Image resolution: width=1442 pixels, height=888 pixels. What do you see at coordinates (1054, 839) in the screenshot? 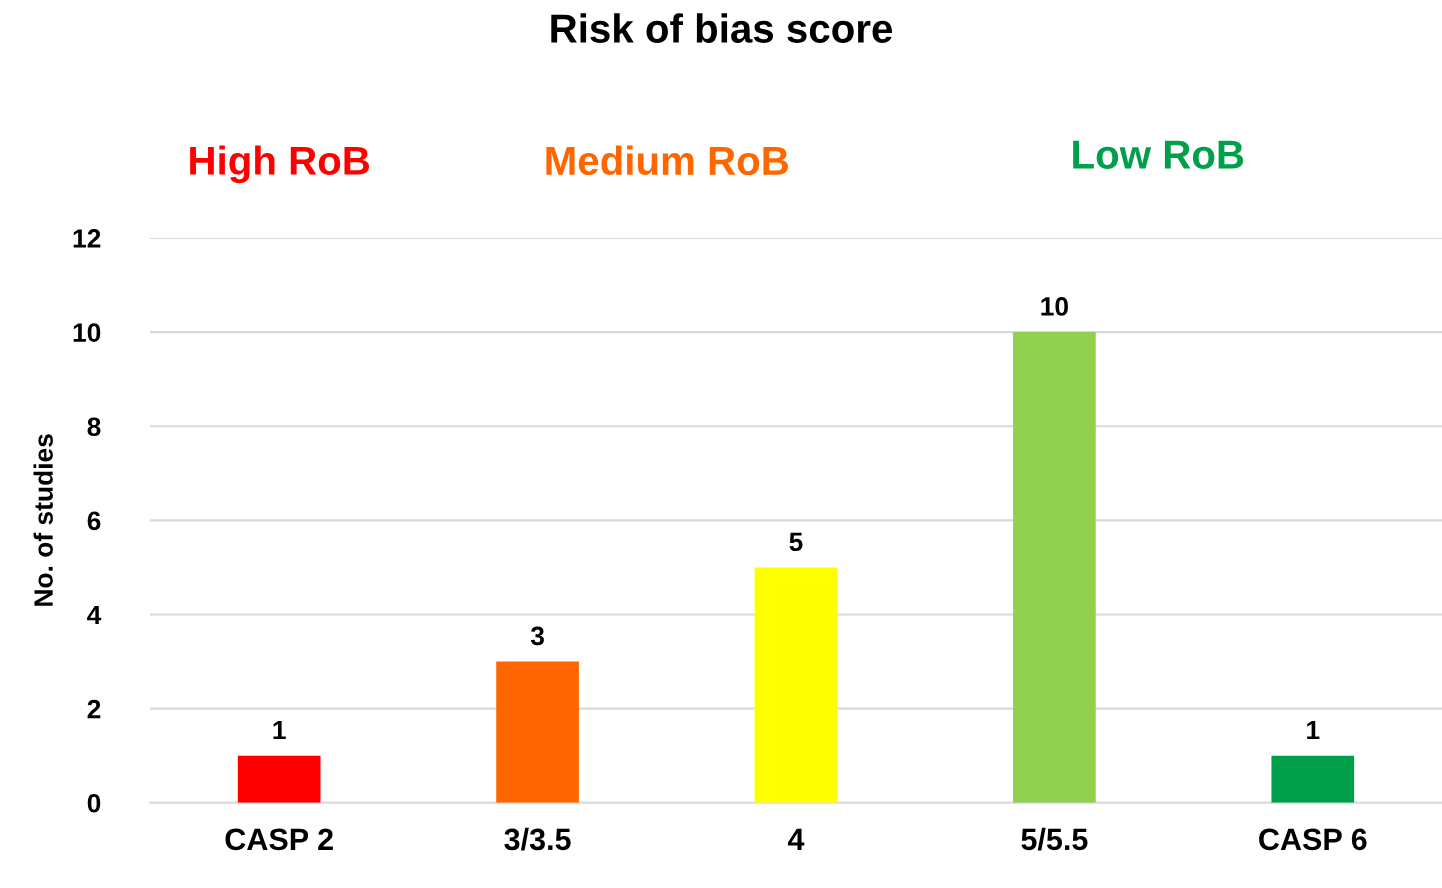
I see `x-tick-label: 5/5.5` at bounding box center [1054, 839].